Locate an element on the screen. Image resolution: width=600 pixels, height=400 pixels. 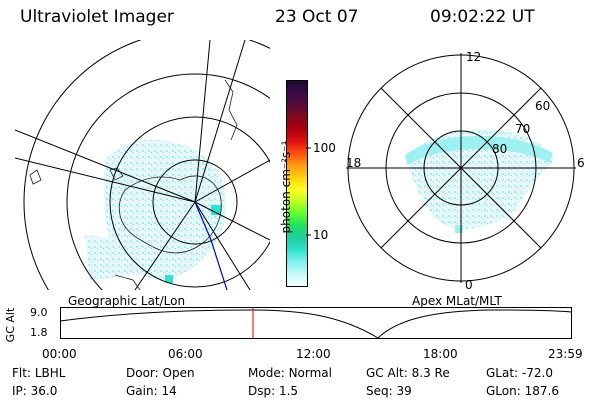
colorbar-tick-10: 10 is located at coordinates (320, 235).